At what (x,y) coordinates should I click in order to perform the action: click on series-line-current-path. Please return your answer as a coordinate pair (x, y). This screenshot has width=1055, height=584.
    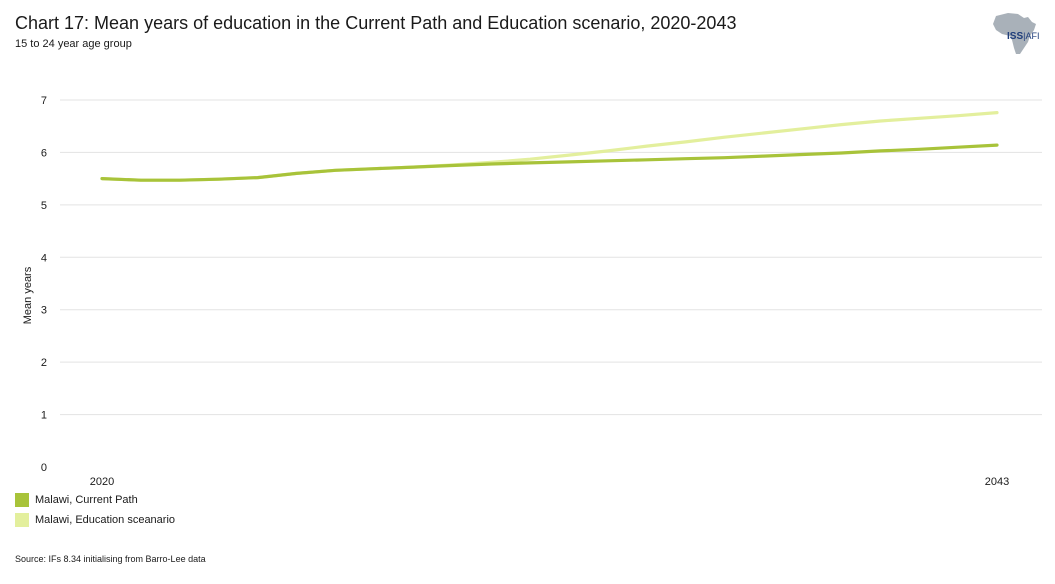
    Looking at the image, I should click on (549, 162).